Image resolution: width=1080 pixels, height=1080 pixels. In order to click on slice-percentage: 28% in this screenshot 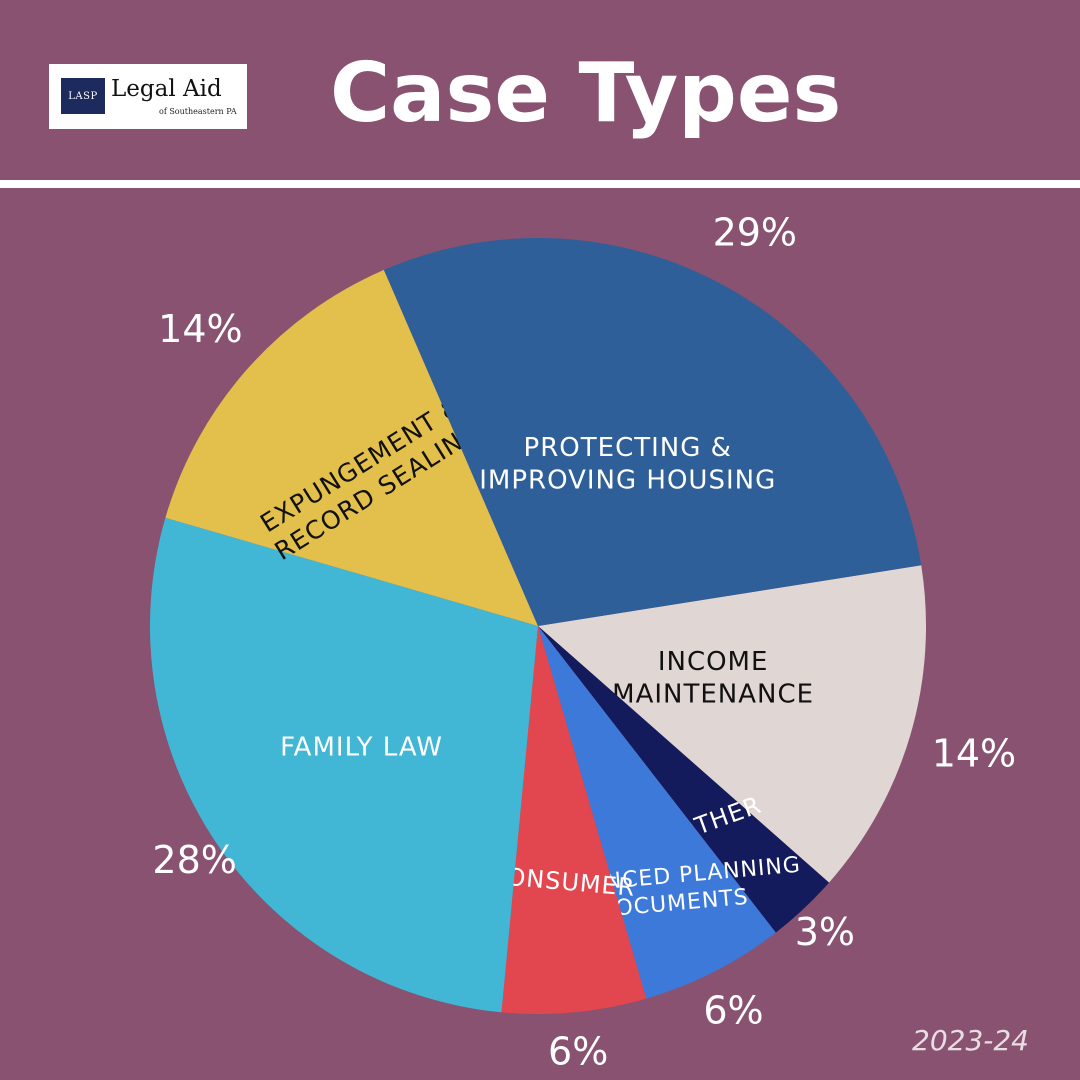, I will do `click(194, 860)`.